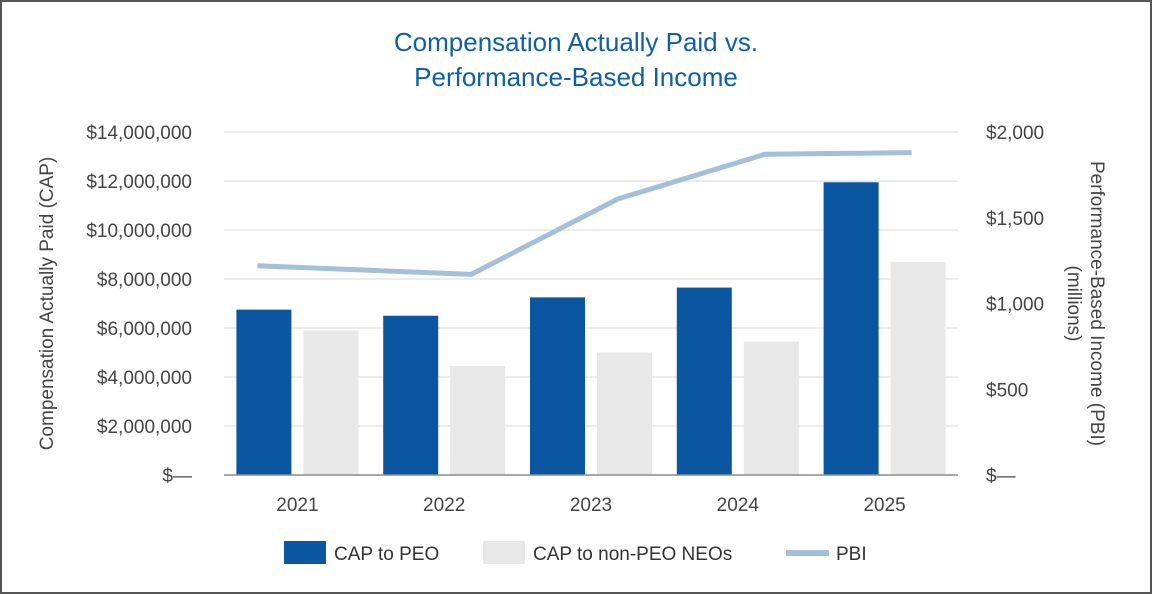 The height and width of the screenshot is (594, 1152). What do you see at coordinates (576, 42) in the screenshot?
I see `chart-title-line: Compensation Actually Paid vs.` at bounding box center [576, 42].